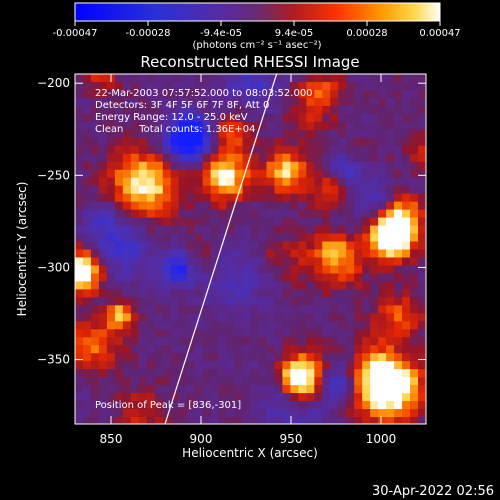 The height and width of the screenshot is (500, 500). What do you see at coordinates (291, 439) in the screenshot?
I see `x-tick-label: 950` at bounding box center [291, 439].